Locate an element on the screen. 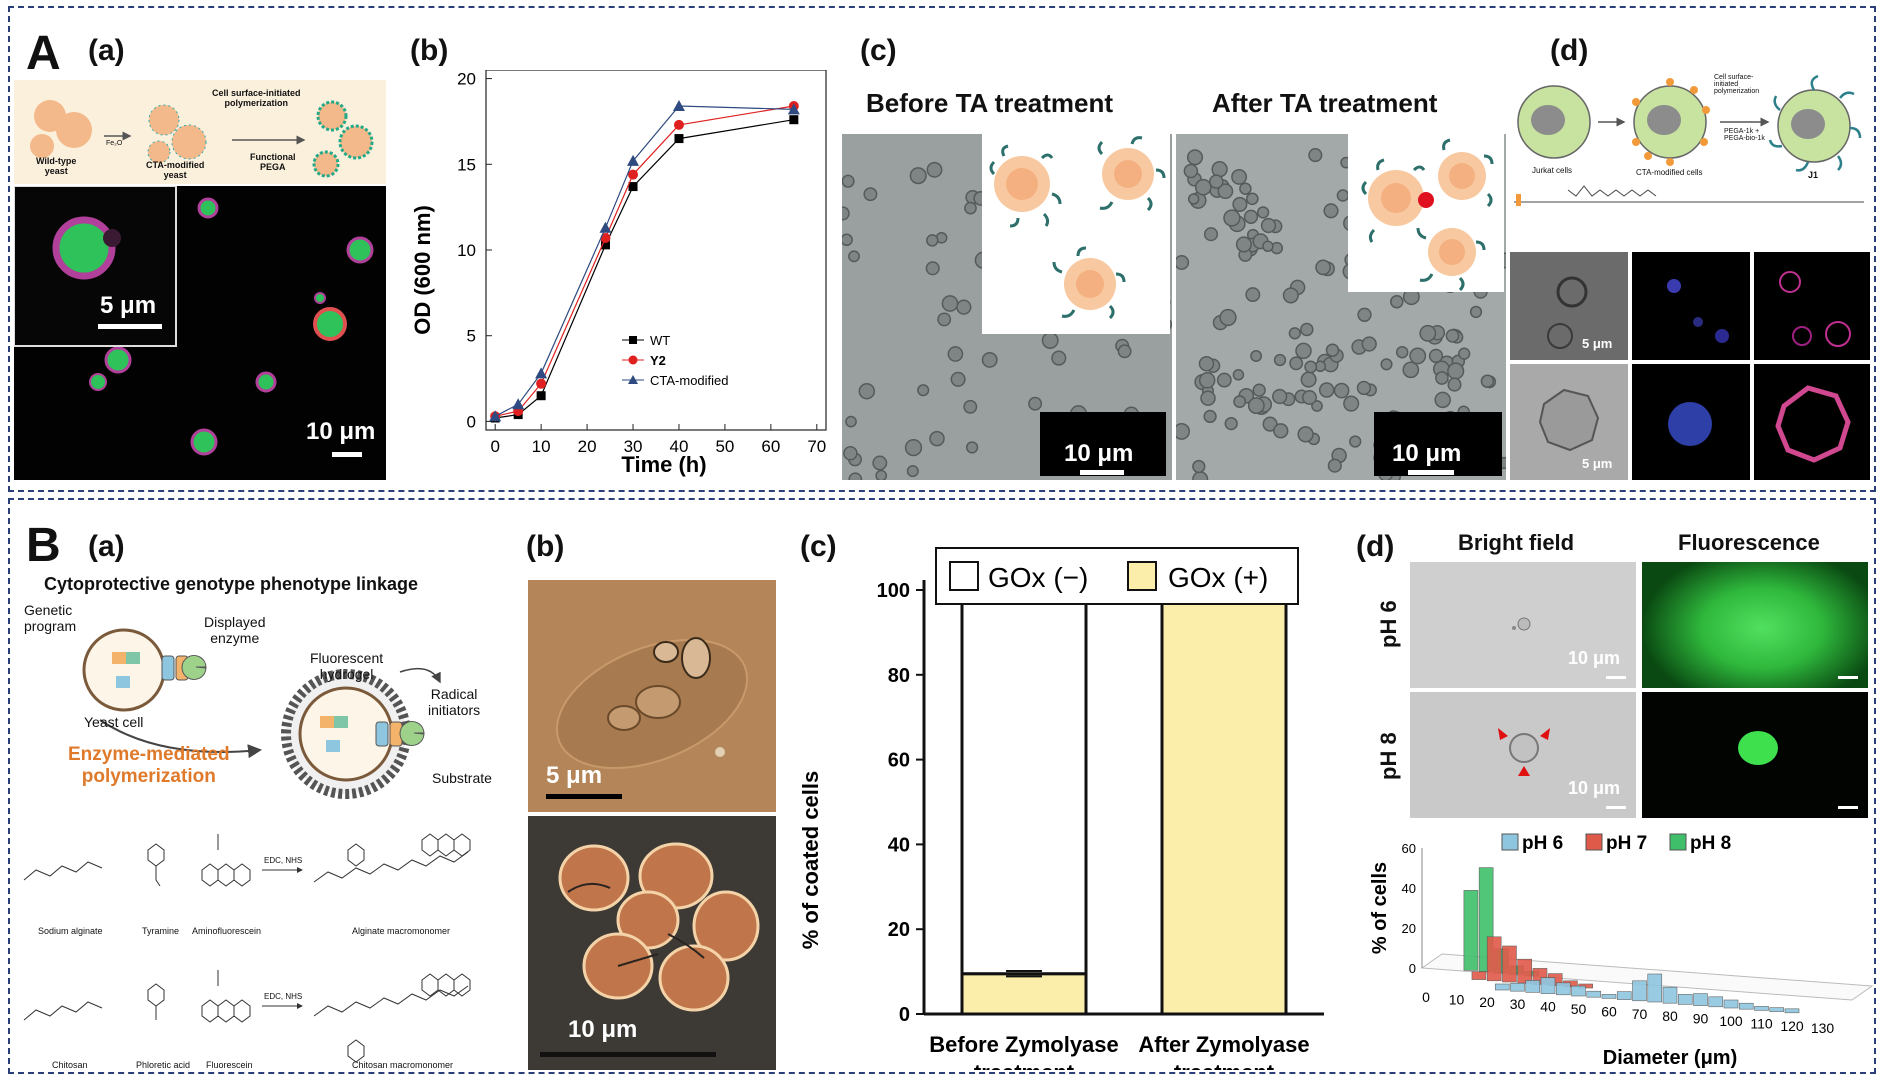 The image size is (1884, 1080). sem-bottom-scale-label: 10 μm is located at coordinates (603, 1029).